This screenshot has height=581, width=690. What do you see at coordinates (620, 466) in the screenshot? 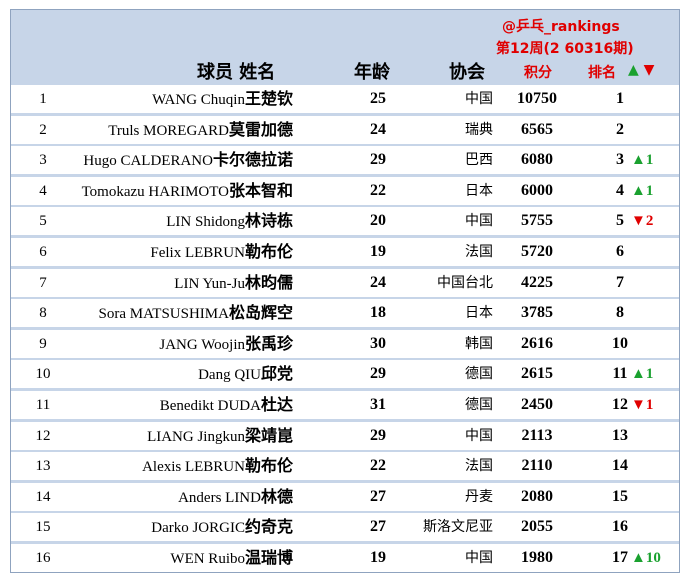
I see `player-rank: 14` at bounding box center [620, 466].